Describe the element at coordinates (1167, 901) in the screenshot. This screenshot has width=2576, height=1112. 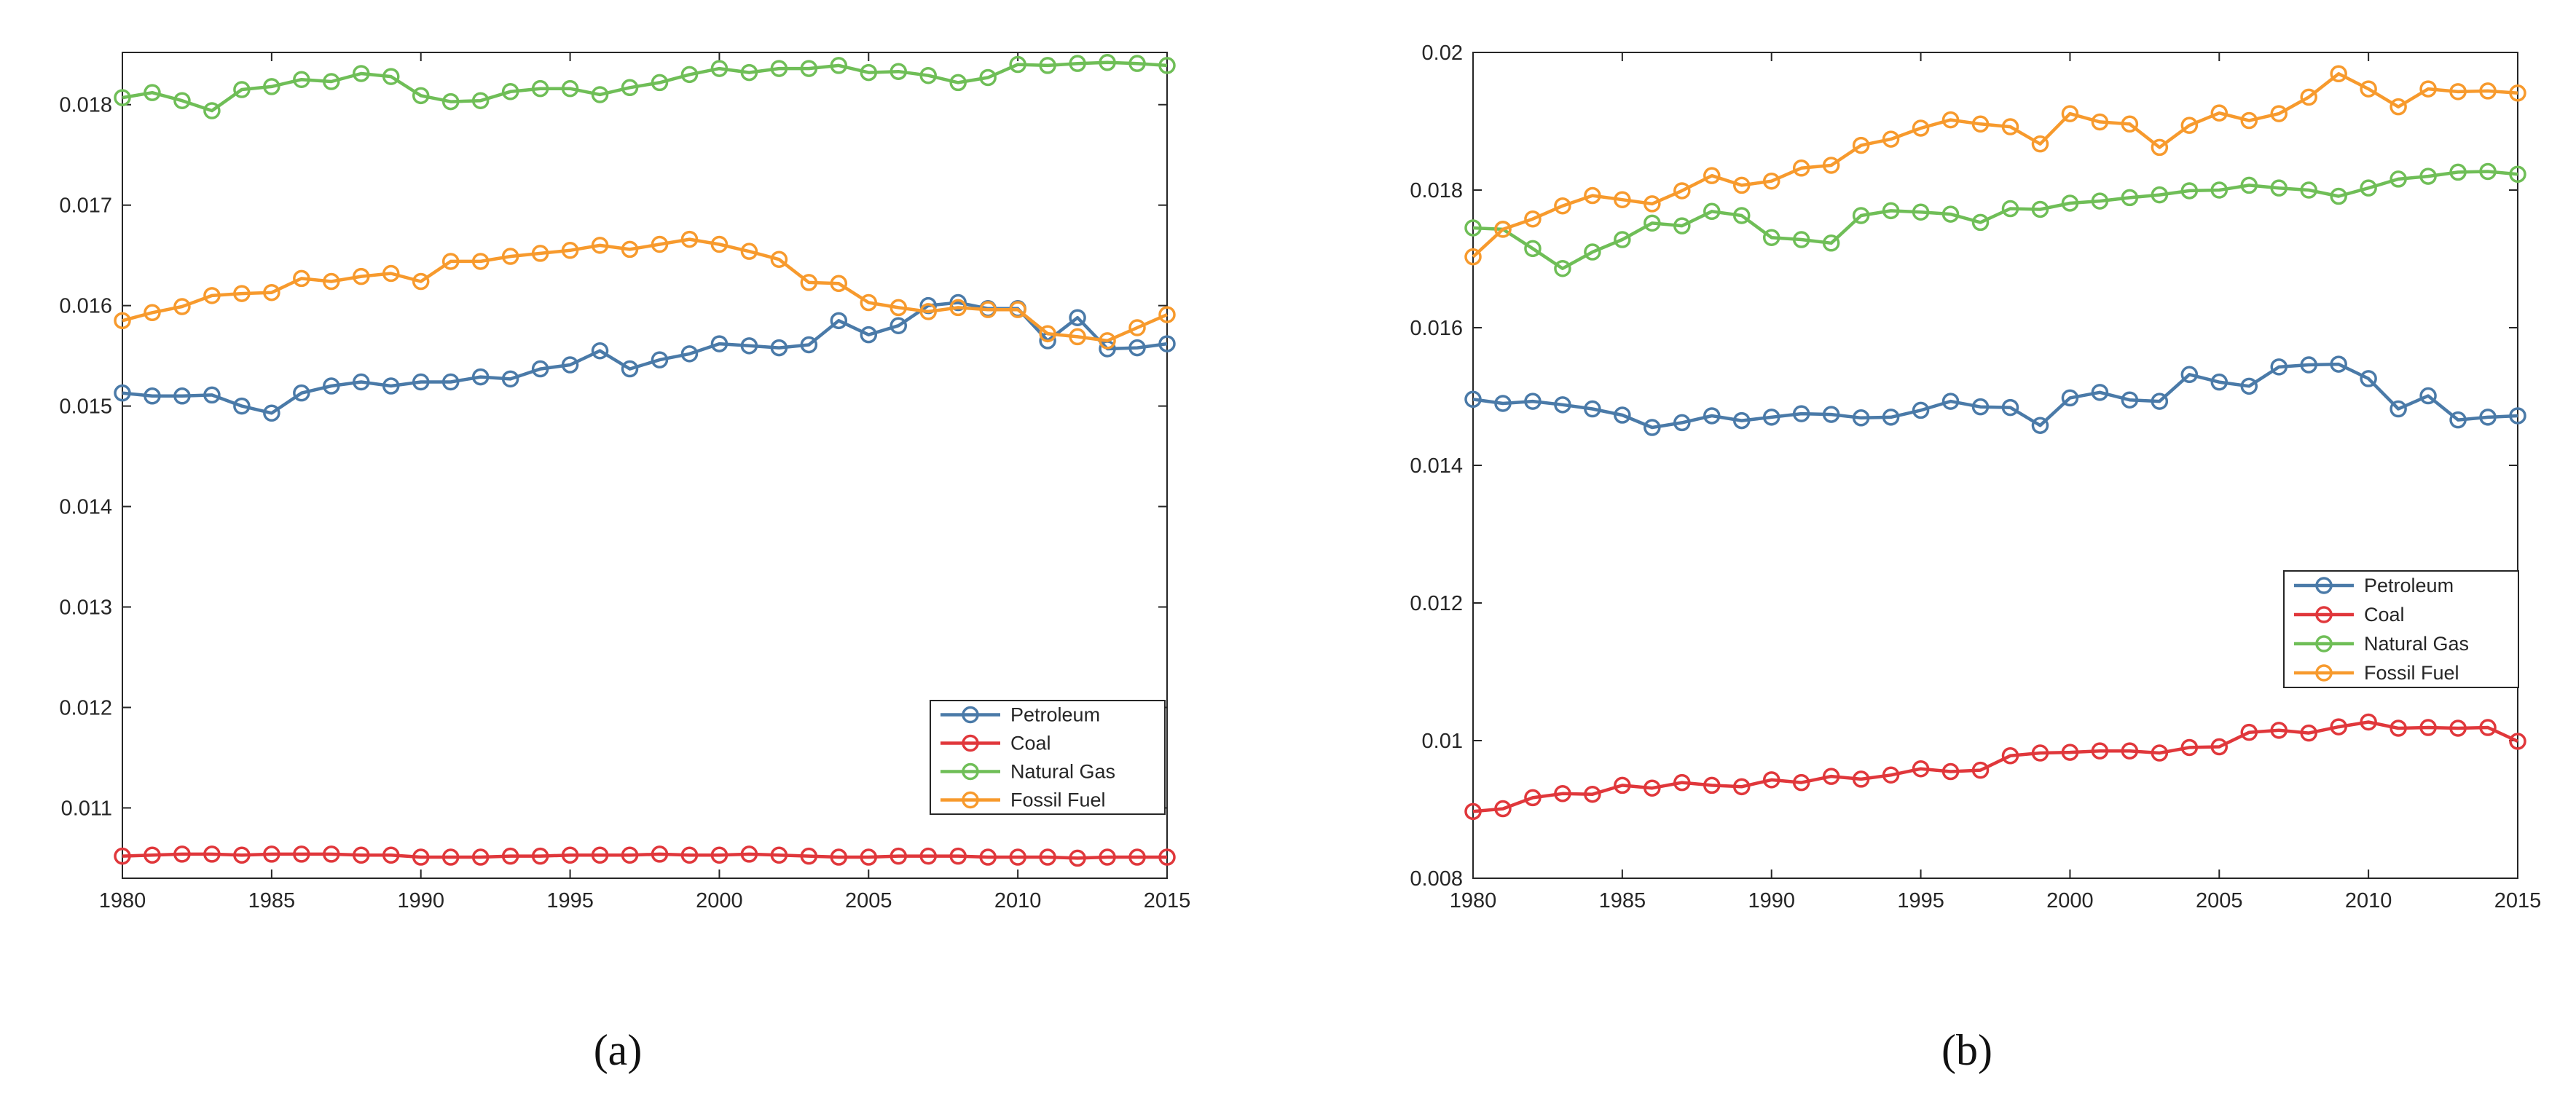
I see `chart-a-x-tick-label: 2015` at that location.